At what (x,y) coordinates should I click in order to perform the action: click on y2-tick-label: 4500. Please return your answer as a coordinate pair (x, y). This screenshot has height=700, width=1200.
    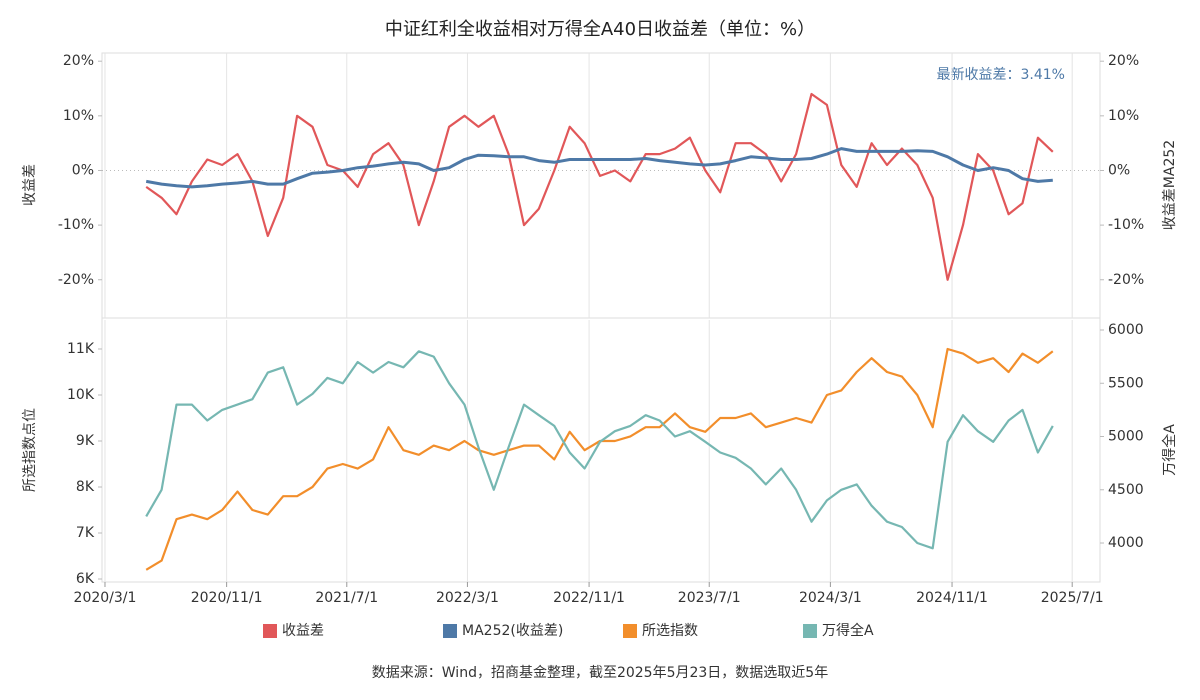
    Looking at the image, I should click on (1126, 490).